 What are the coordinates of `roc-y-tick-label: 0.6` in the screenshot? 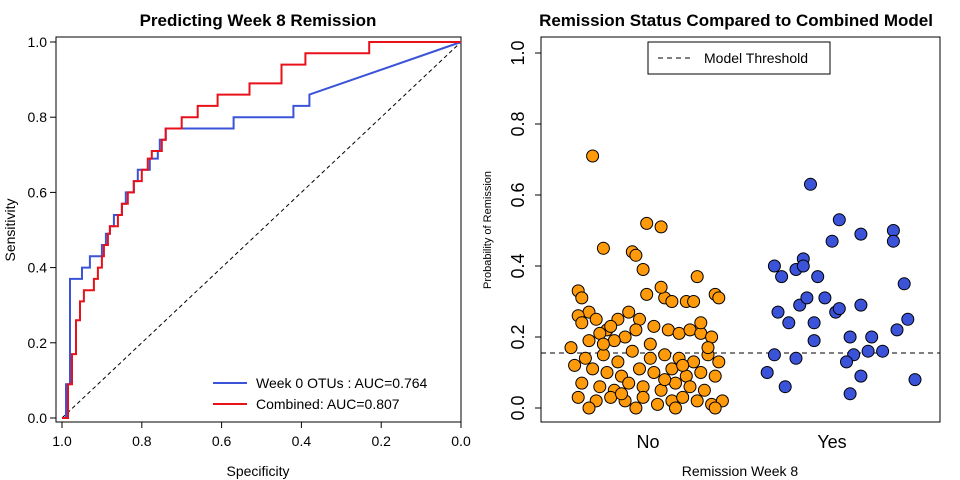 It's located at (38, 192).